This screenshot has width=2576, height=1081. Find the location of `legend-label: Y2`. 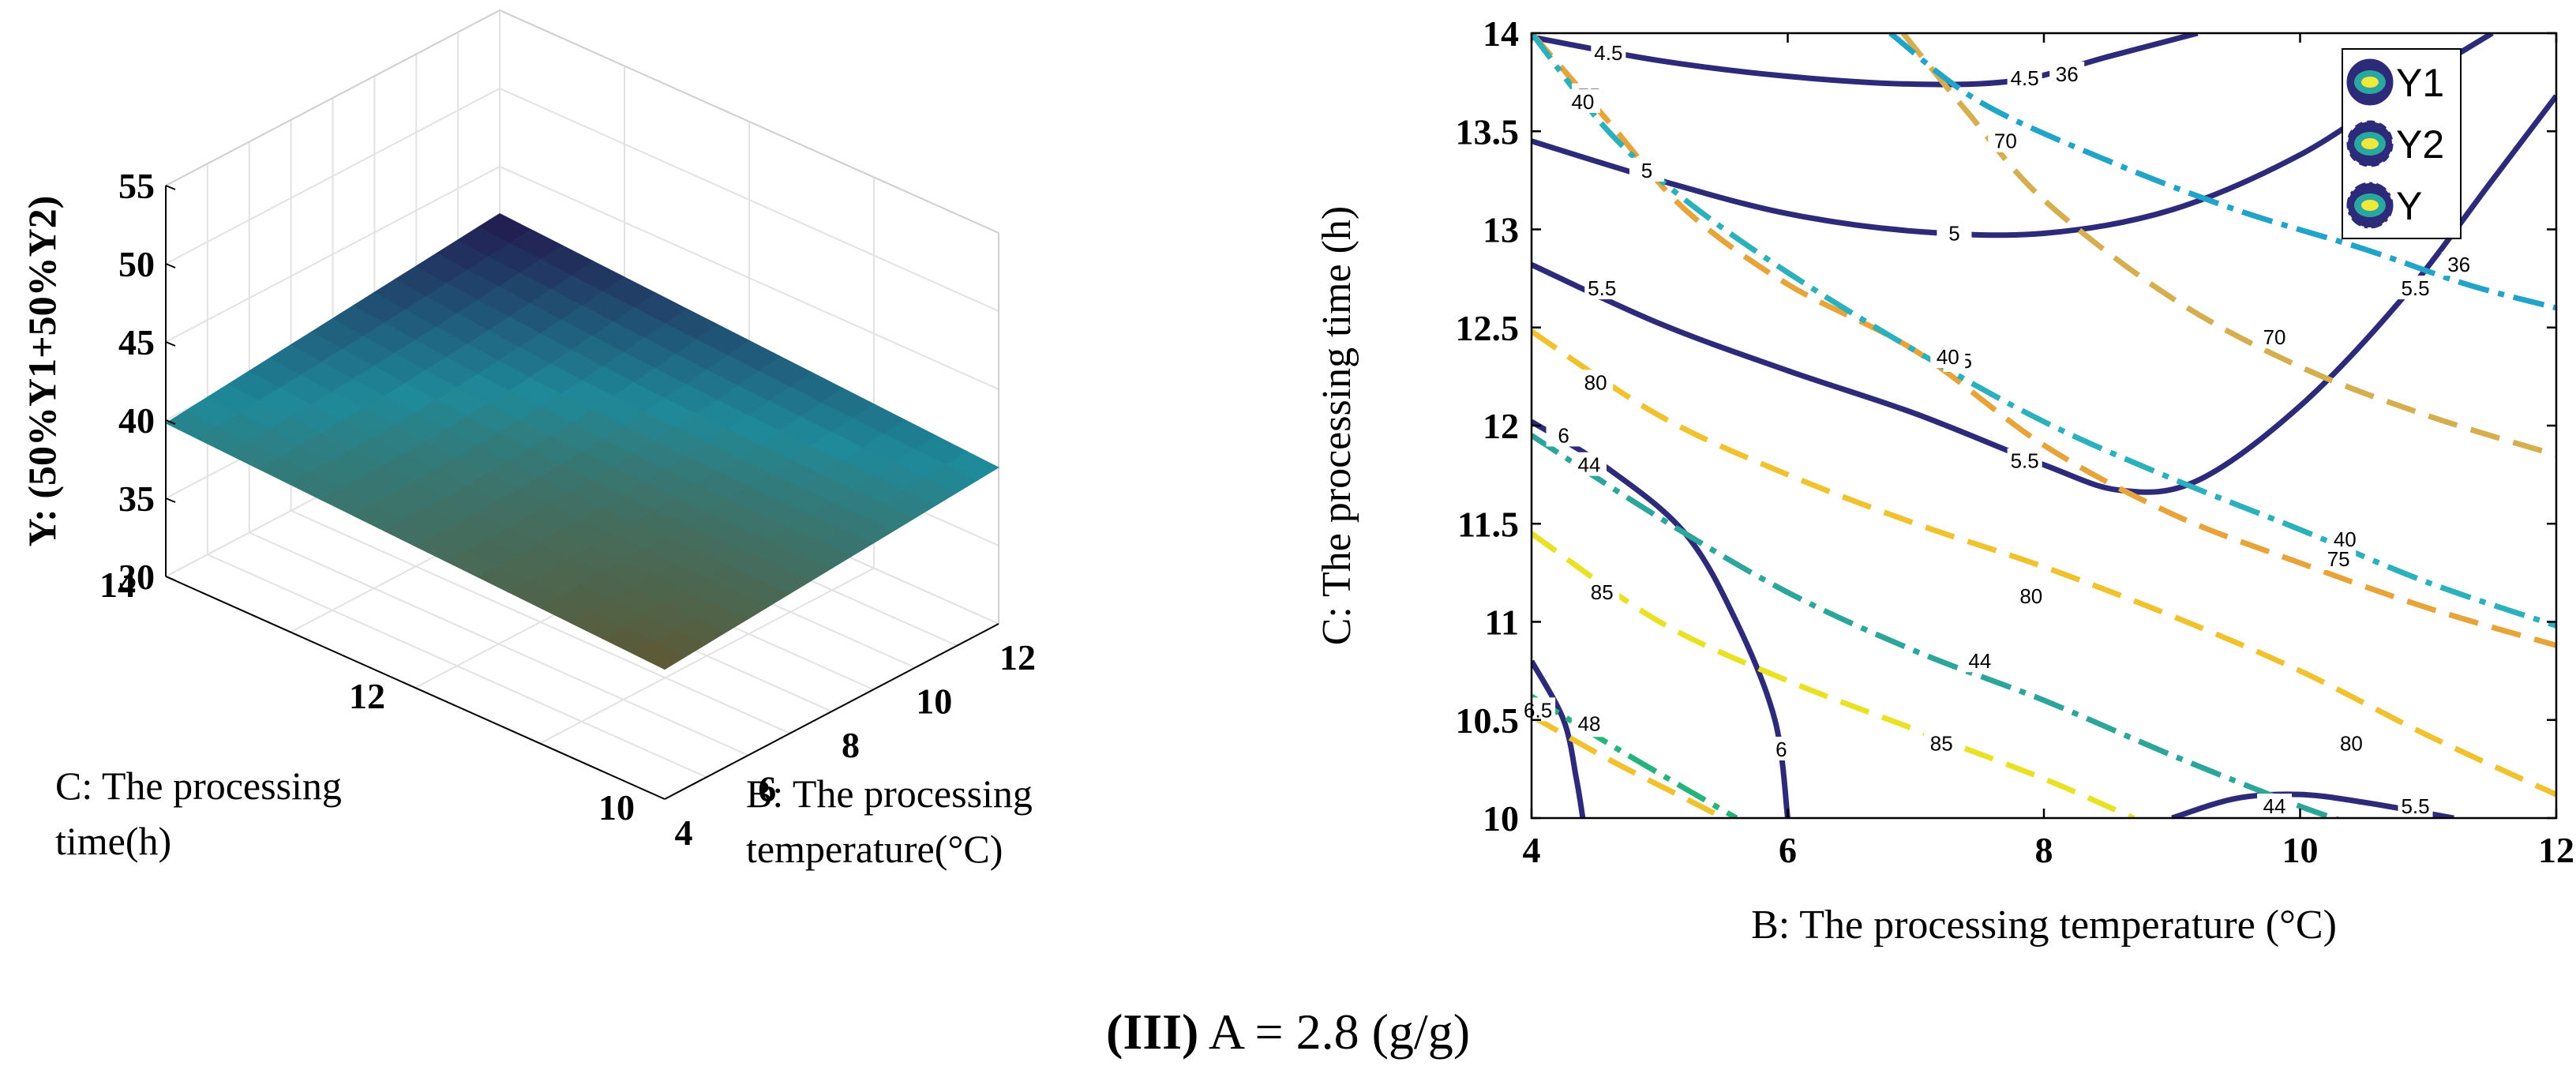

legend-label: Y2 is located at coordinates (2420, 144).